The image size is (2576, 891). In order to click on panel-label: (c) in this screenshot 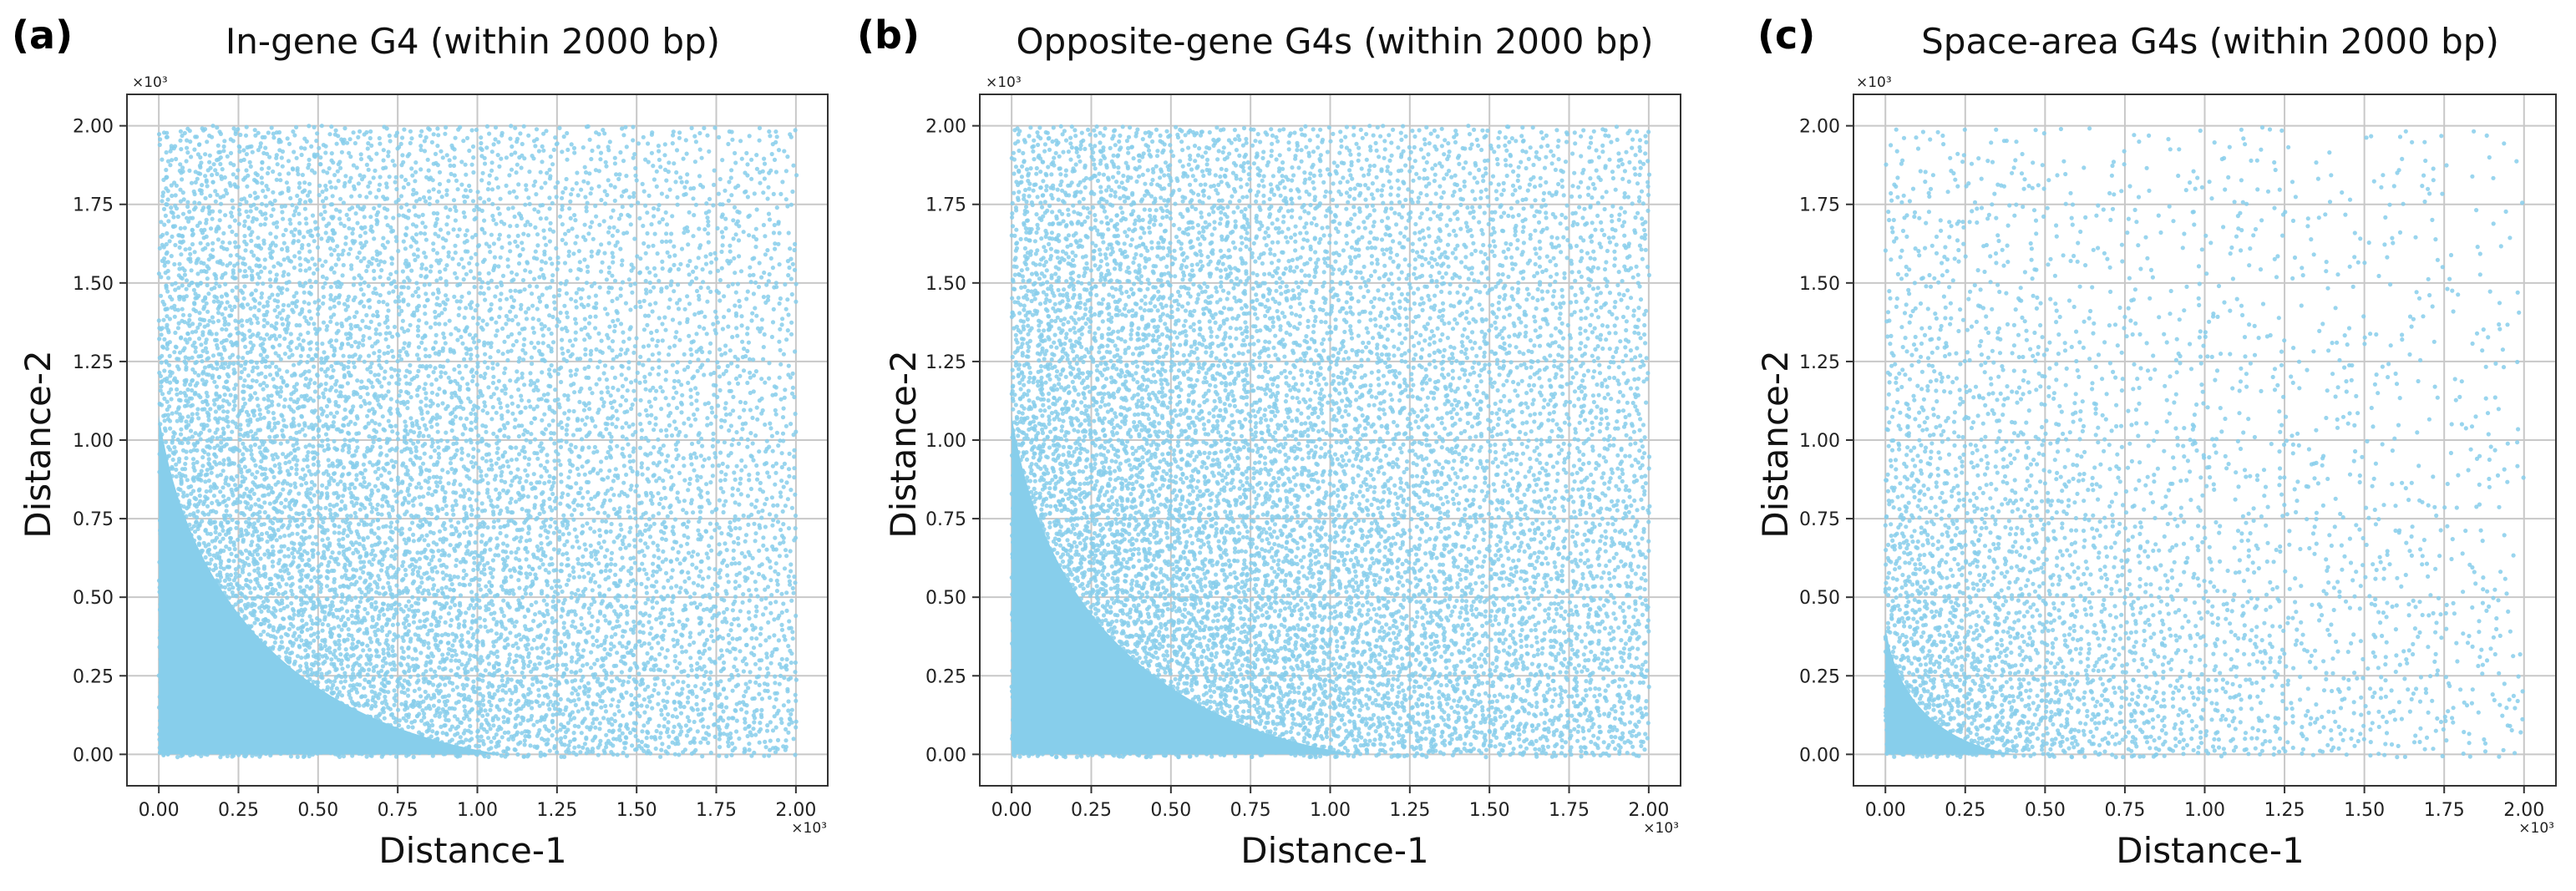, I will do `click(1786, 36)`.